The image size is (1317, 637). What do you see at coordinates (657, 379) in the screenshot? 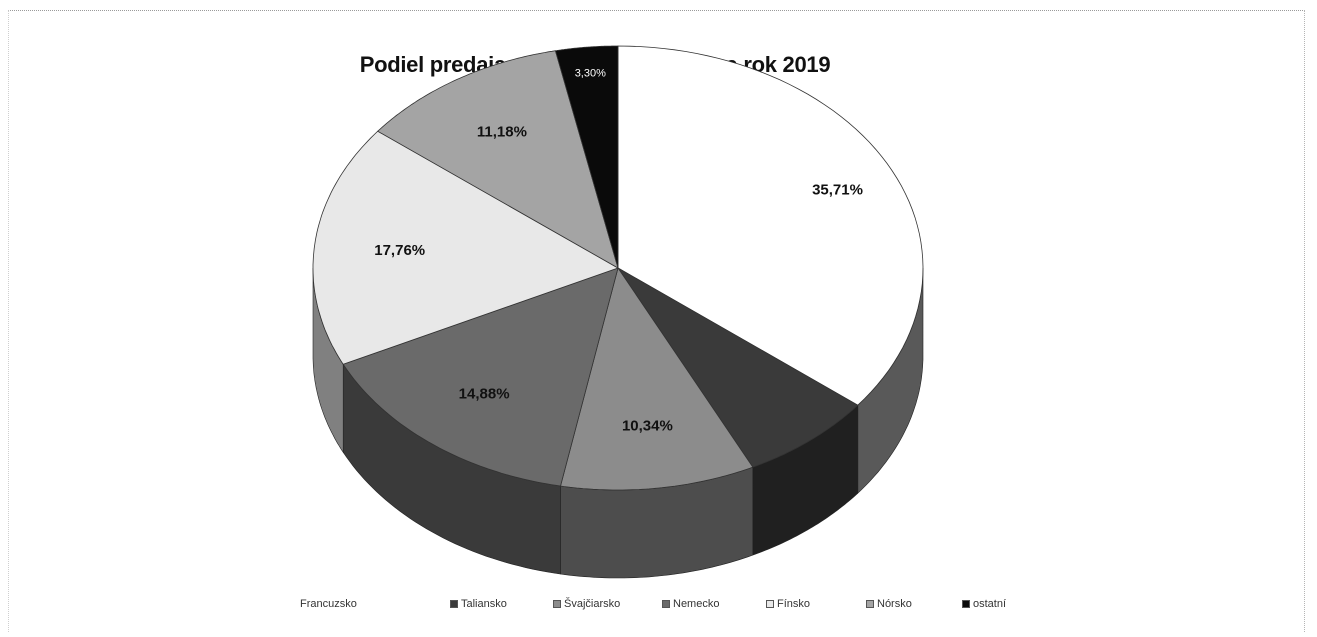
I see `pie-slice--vaj-iarsko` at bounding box center [657, 379].